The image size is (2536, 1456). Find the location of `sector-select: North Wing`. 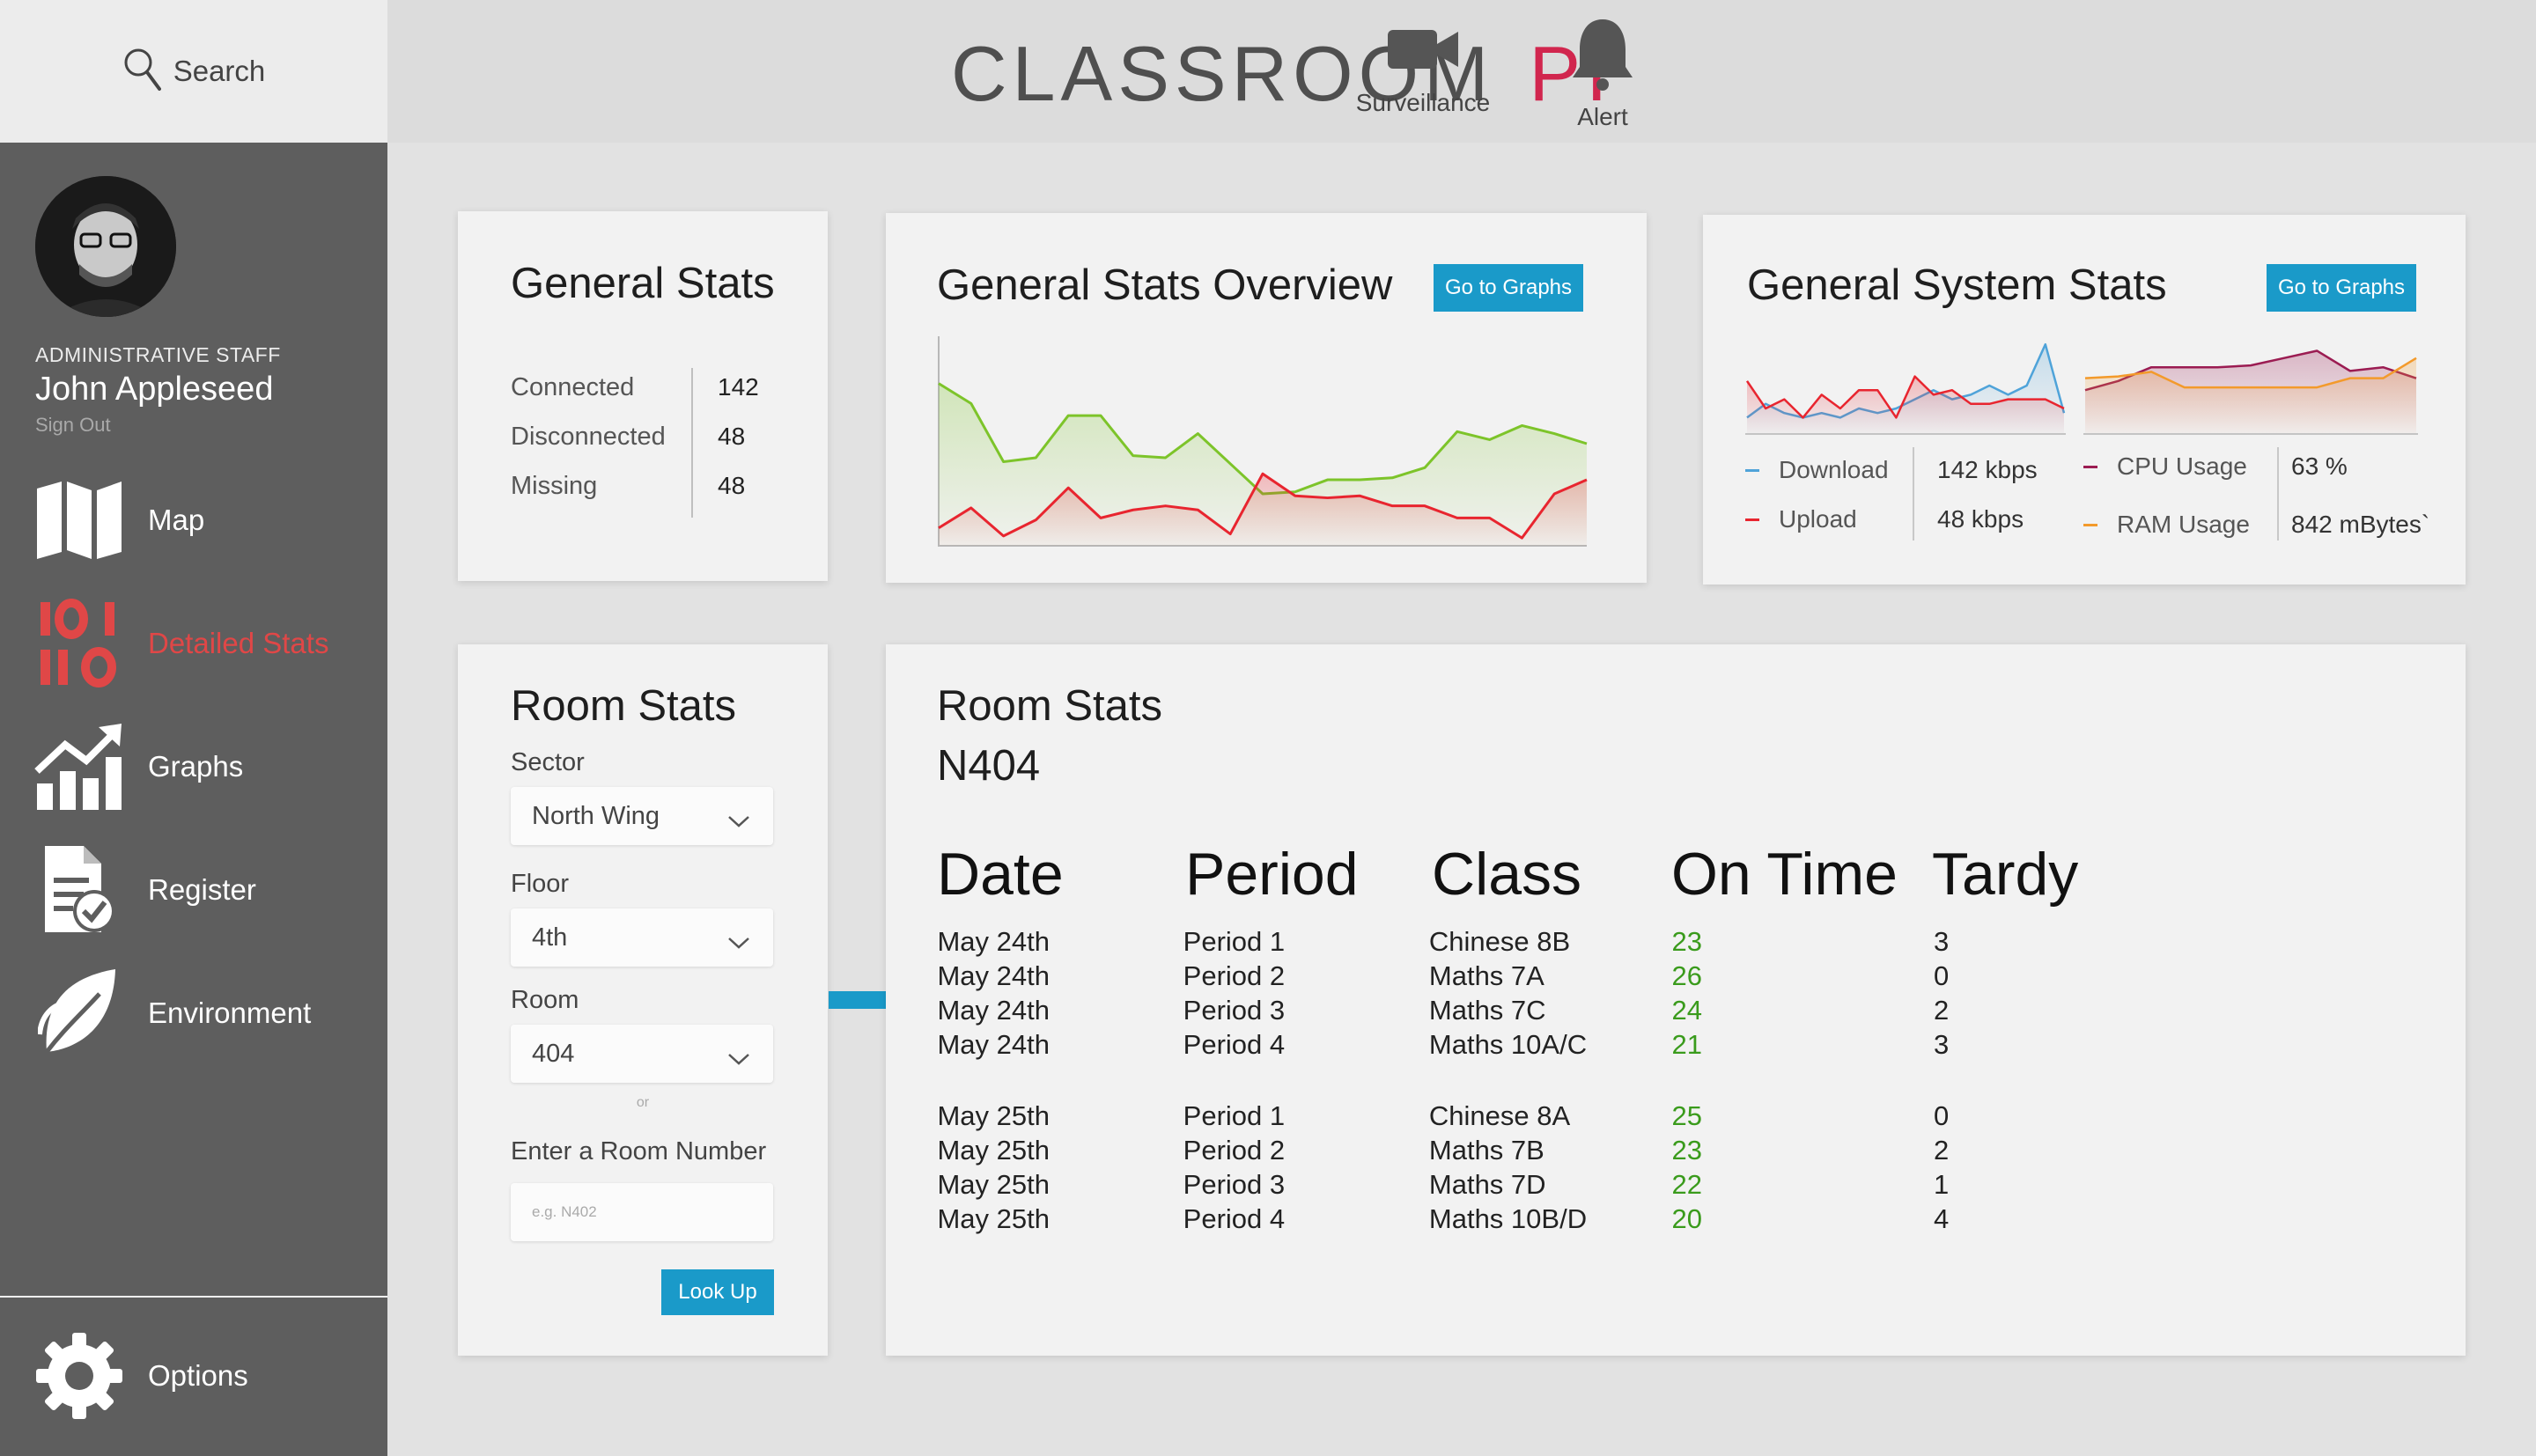

sector-select: North Wing is located at coordinates (642, 816).